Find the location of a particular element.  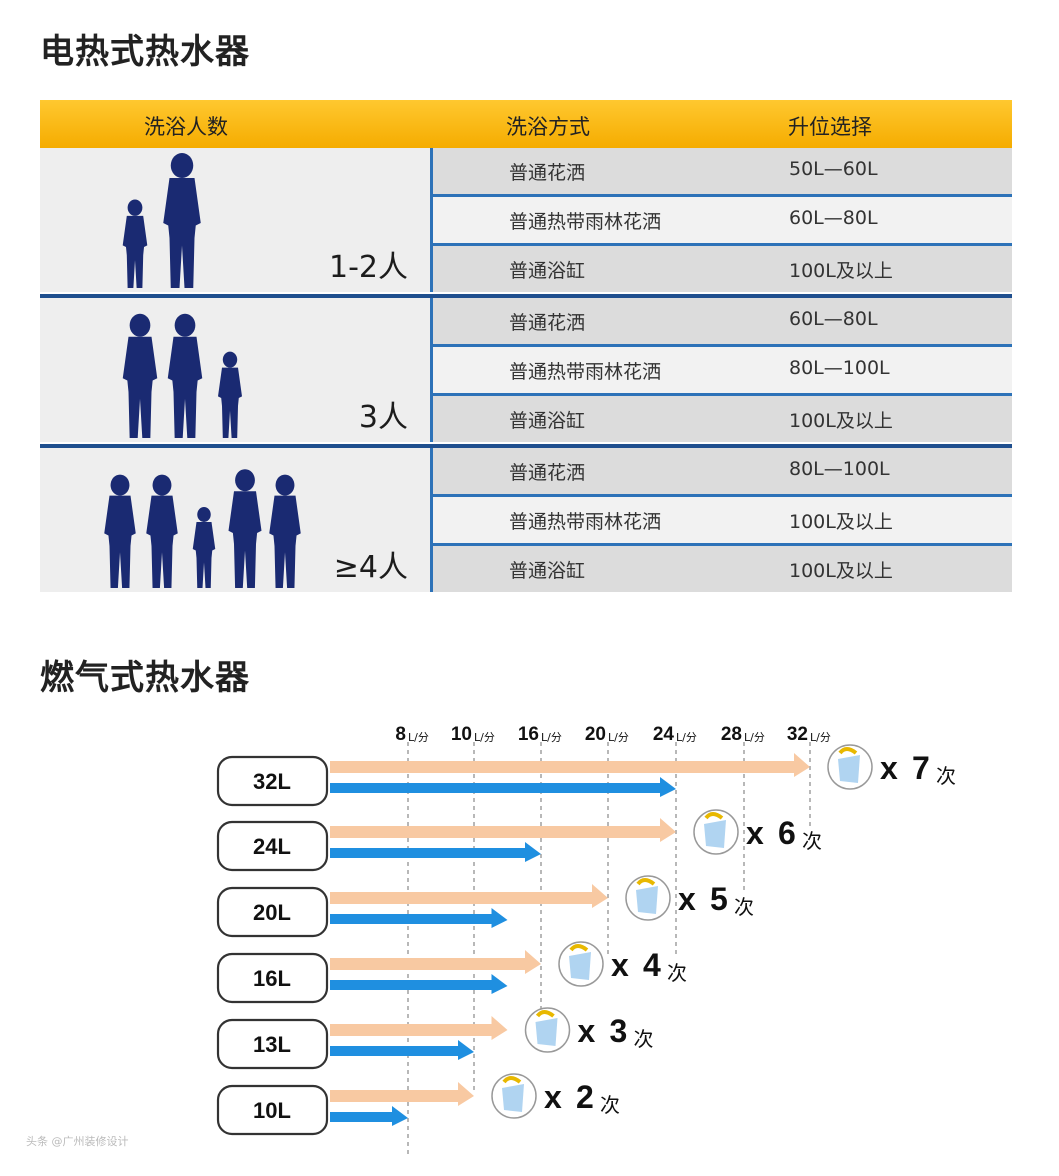

tick-label: 10 is located at coordinates (461, 734).